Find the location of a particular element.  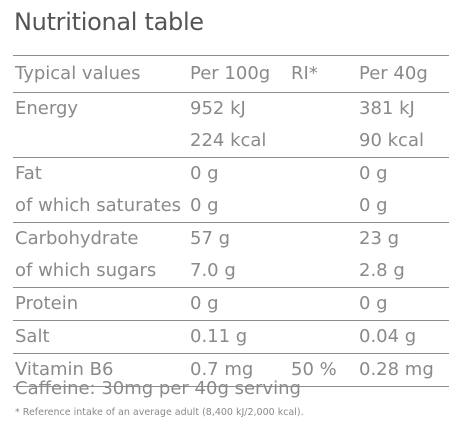

row-per-40g: 23 g is located at coordinates (379, 238).